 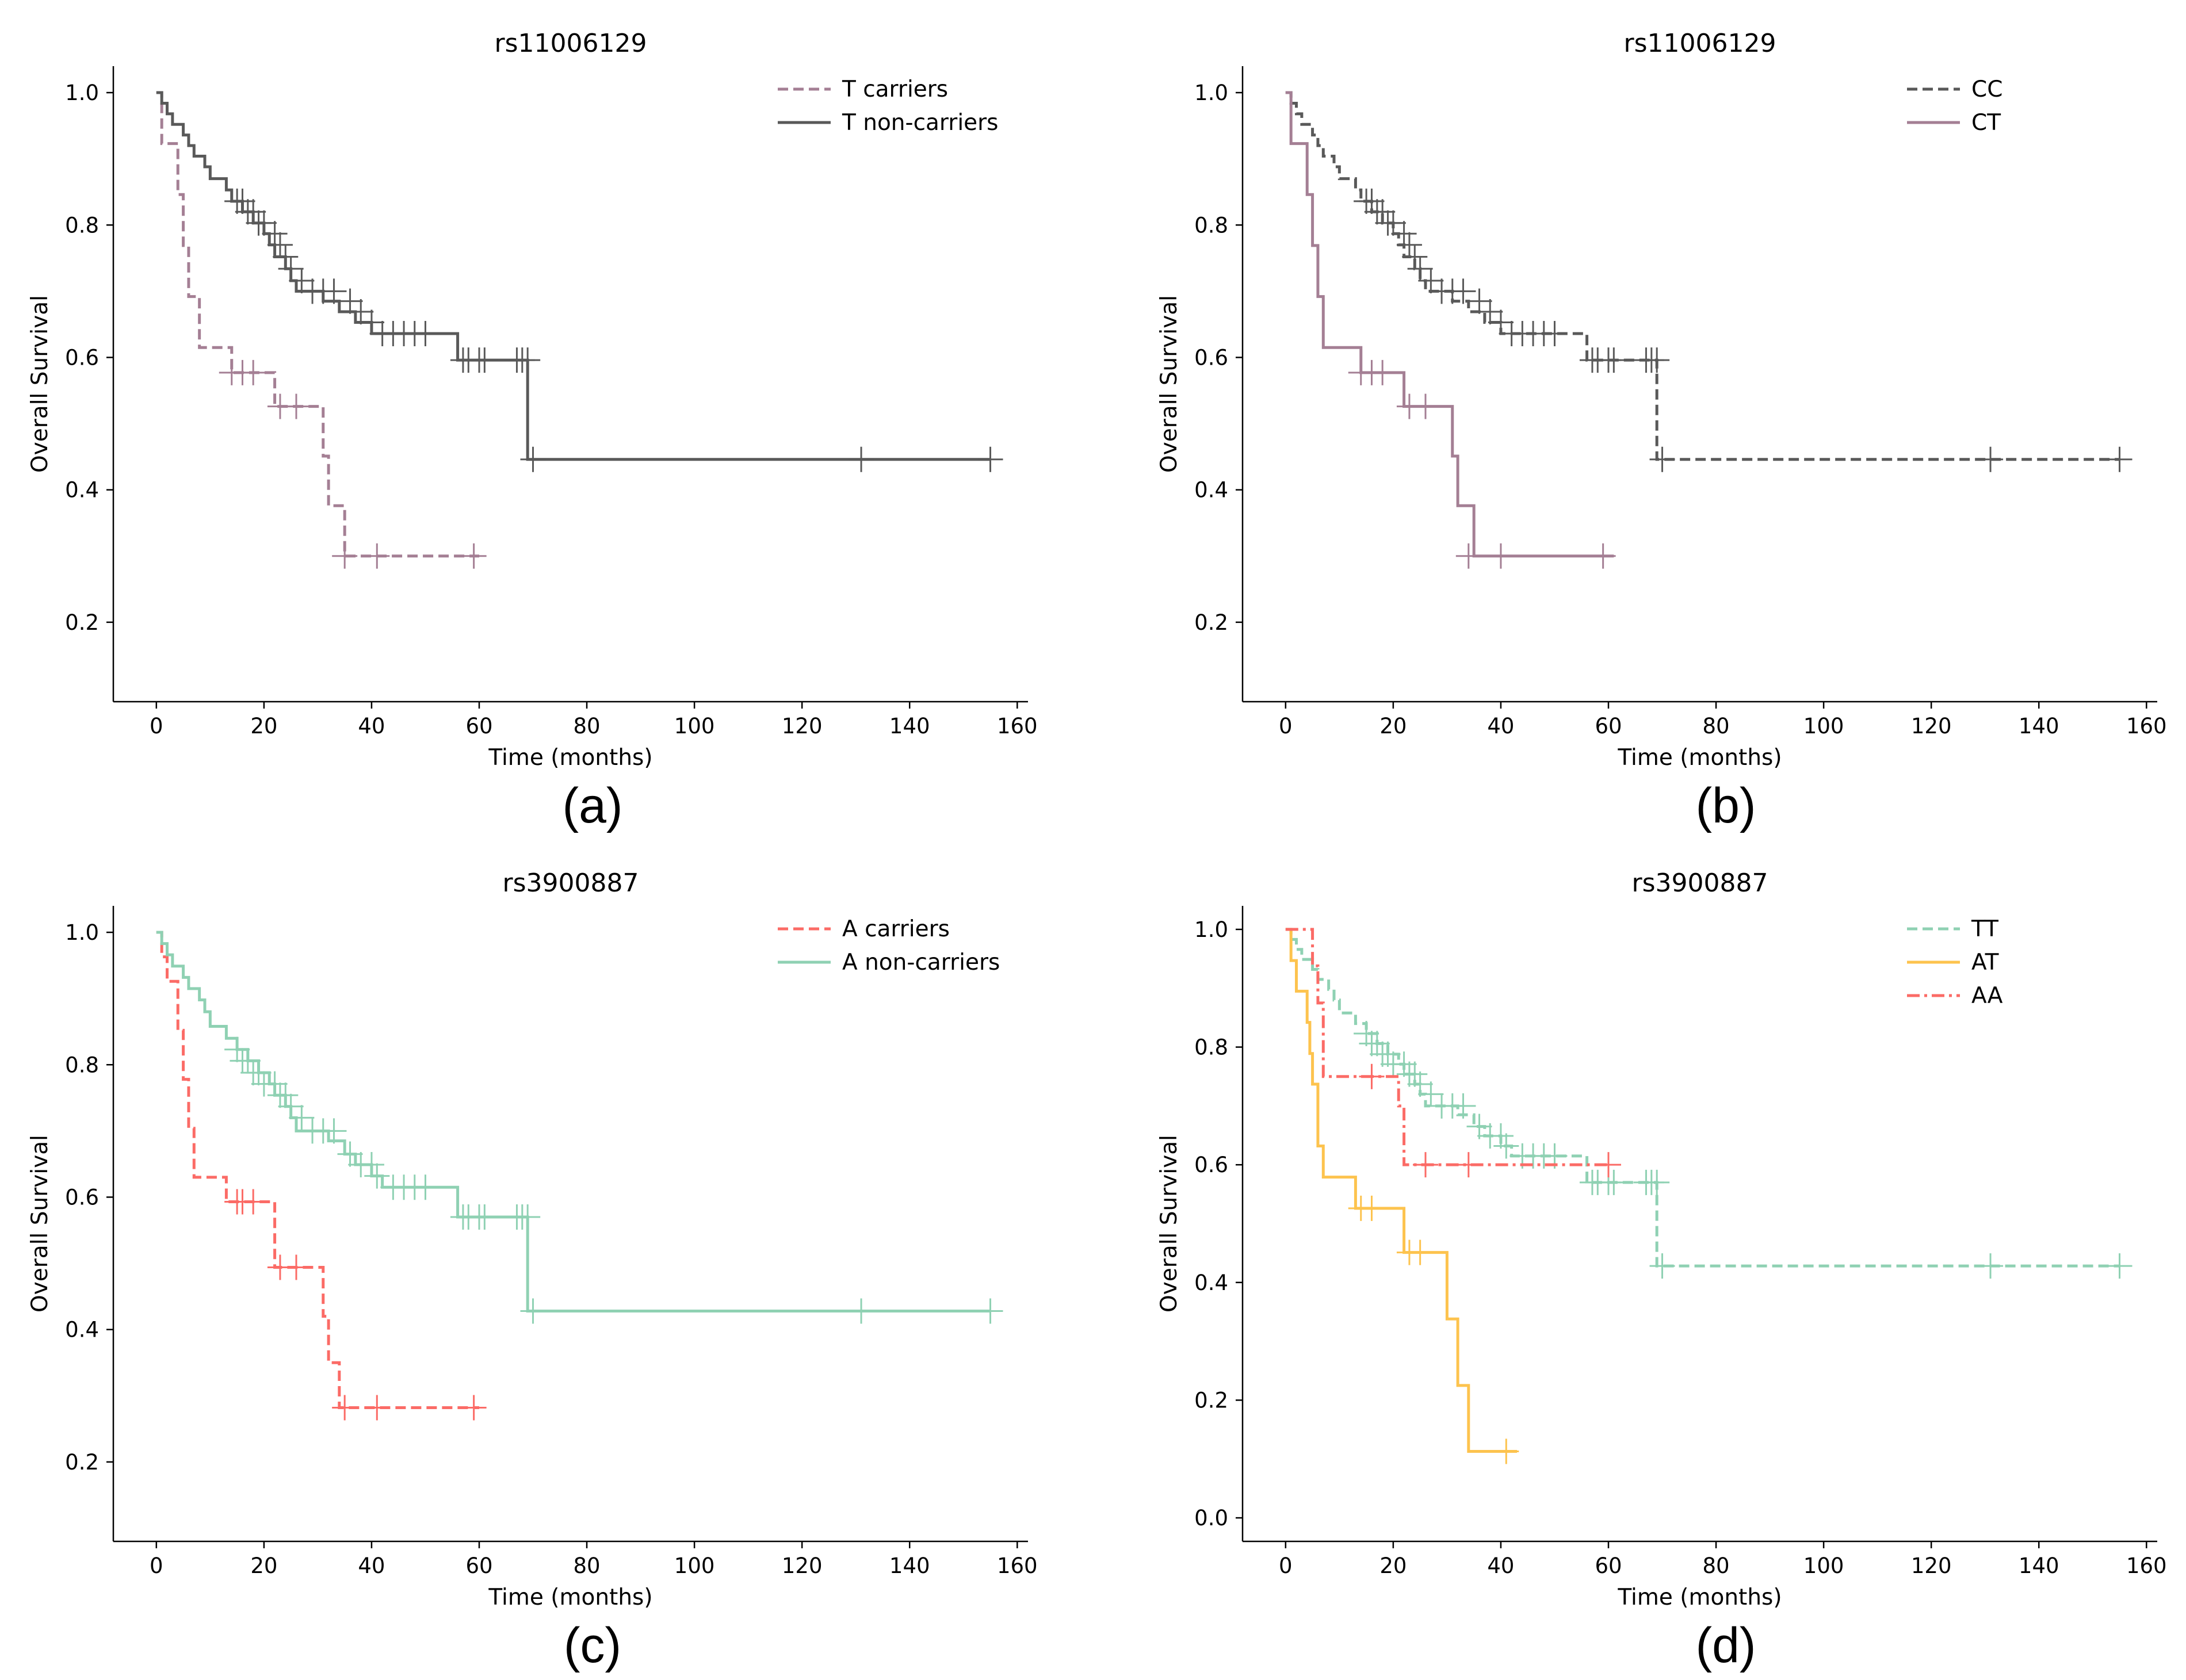 I want to click on legend-label: CC, so click(x=1986, y=89).